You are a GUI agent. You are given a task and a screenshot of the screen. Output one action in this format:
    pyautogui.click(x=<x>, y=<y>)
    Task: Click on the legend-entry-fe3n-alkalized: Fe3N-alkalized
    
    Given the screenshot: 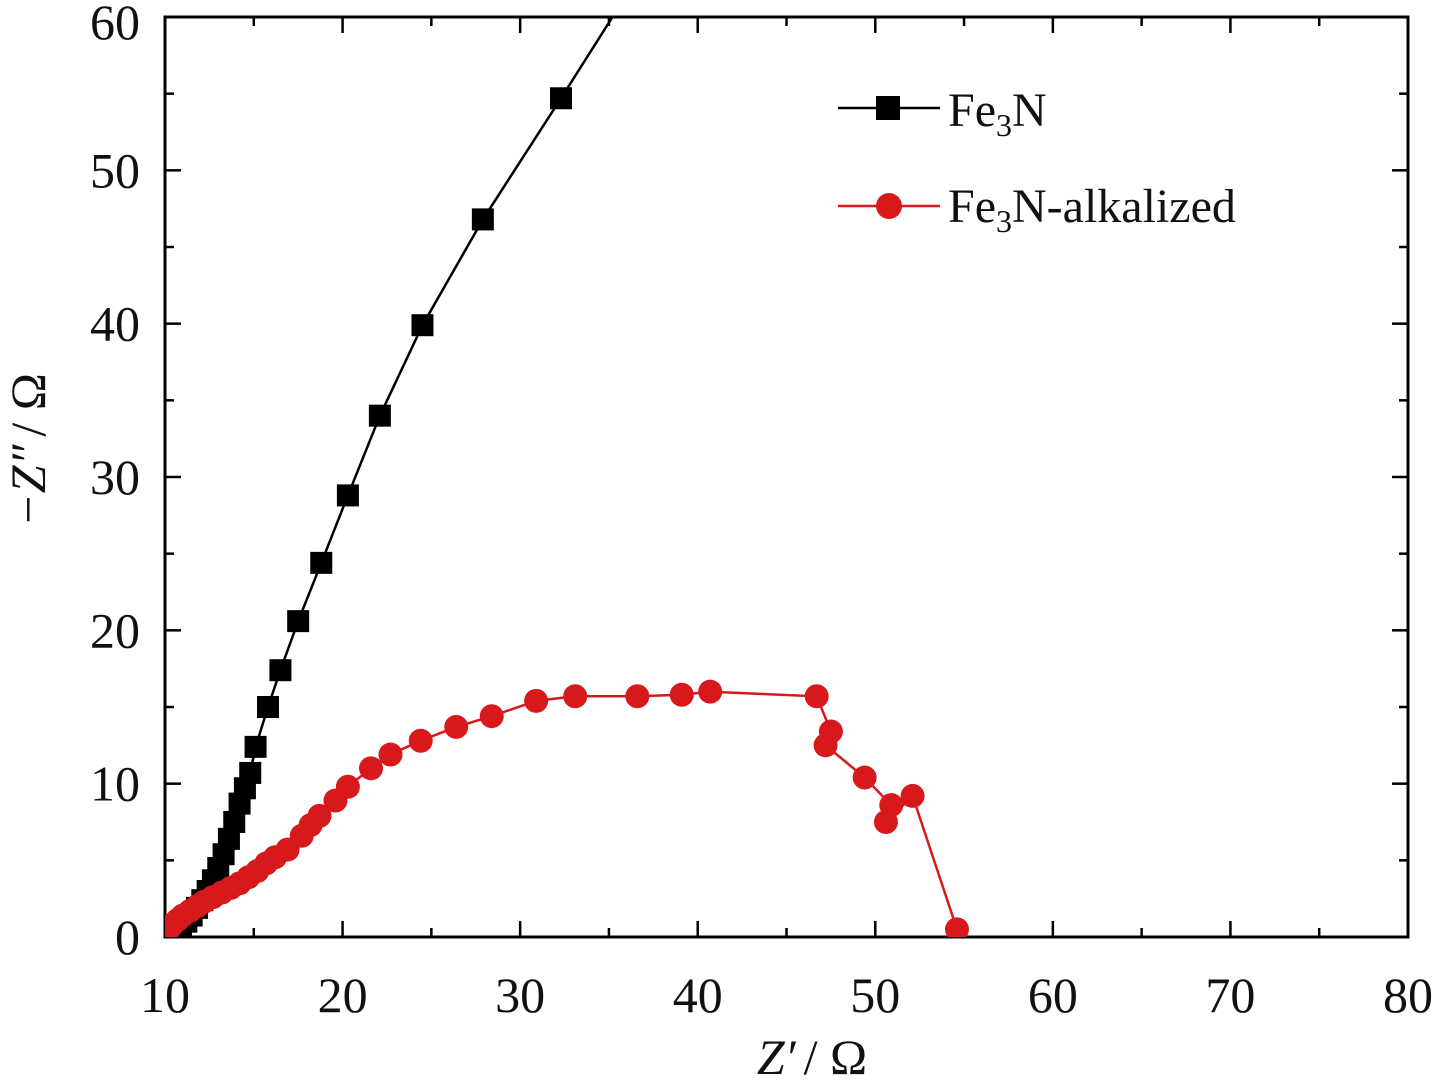 What is the action you would take?
    pyautogui.click(x=1037, y=209)
    